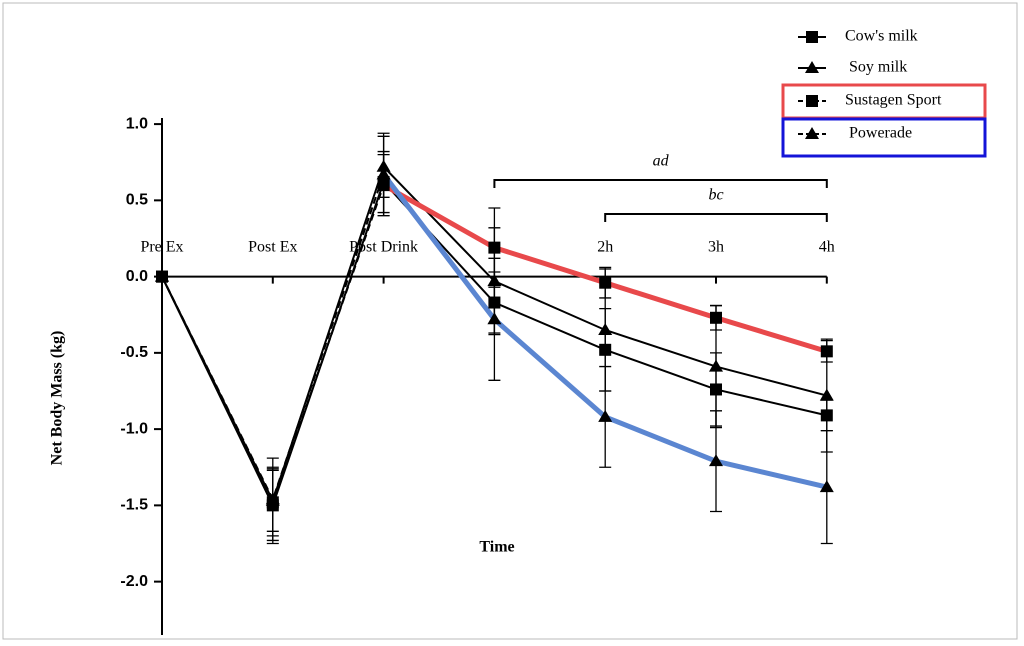 This screenshot has height=646, width=1024. I want to click on y-tick-label: 0.5, so click(137, 200).